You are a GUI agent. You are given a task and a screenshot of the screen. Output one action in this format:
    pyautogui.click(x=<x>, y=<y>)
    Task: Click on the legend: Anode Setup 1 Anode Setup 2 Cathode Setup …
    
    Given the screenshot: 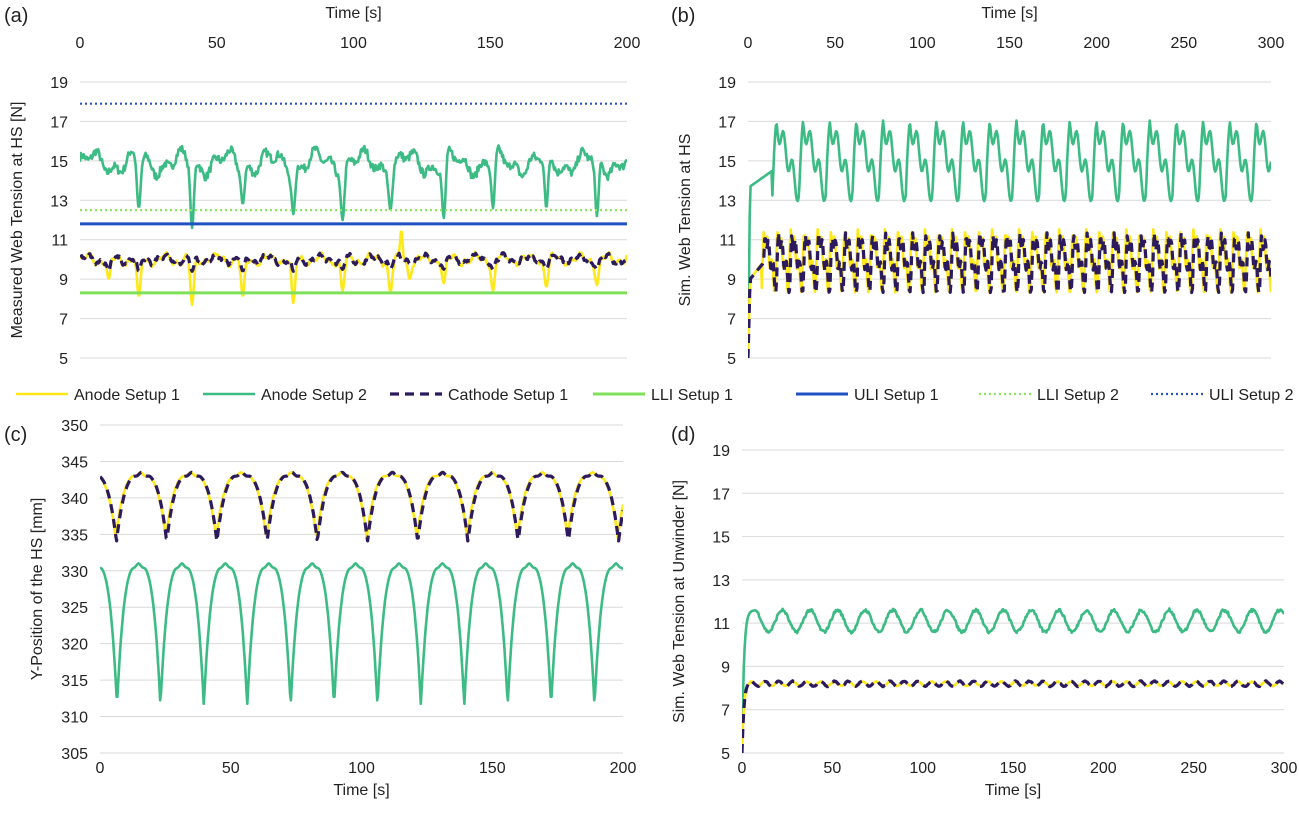 What is the action you would take?
    pyautogui.click(x=655, y=395)
    